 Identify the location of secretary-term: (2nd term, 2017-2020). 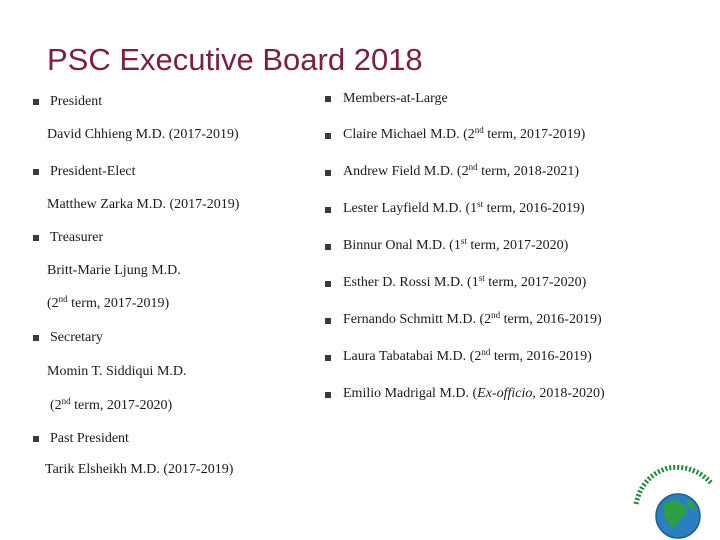
(111, 405).